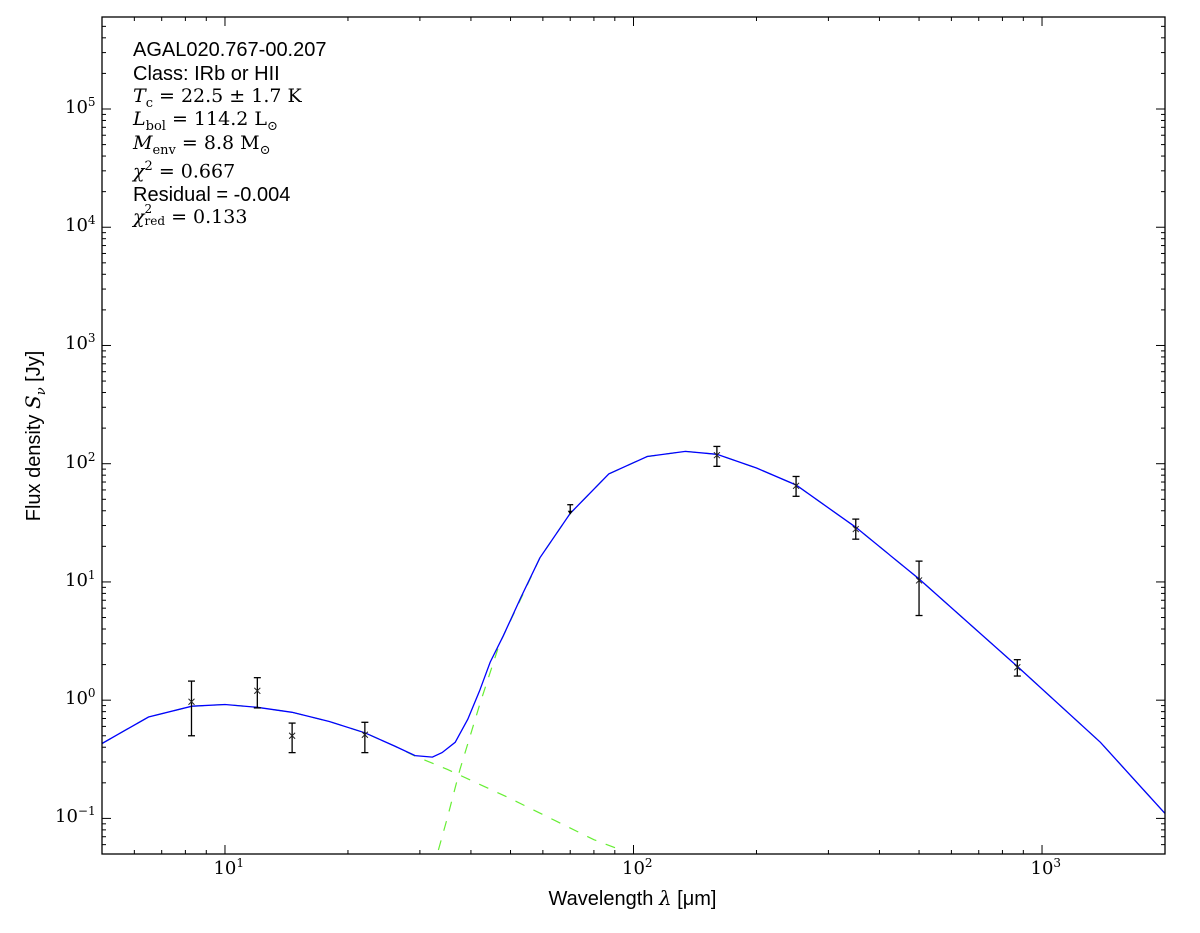 This screenshot has height=933, width=1200. I want to click on y-tick-label: 10⁻¹, so click(75, 816).